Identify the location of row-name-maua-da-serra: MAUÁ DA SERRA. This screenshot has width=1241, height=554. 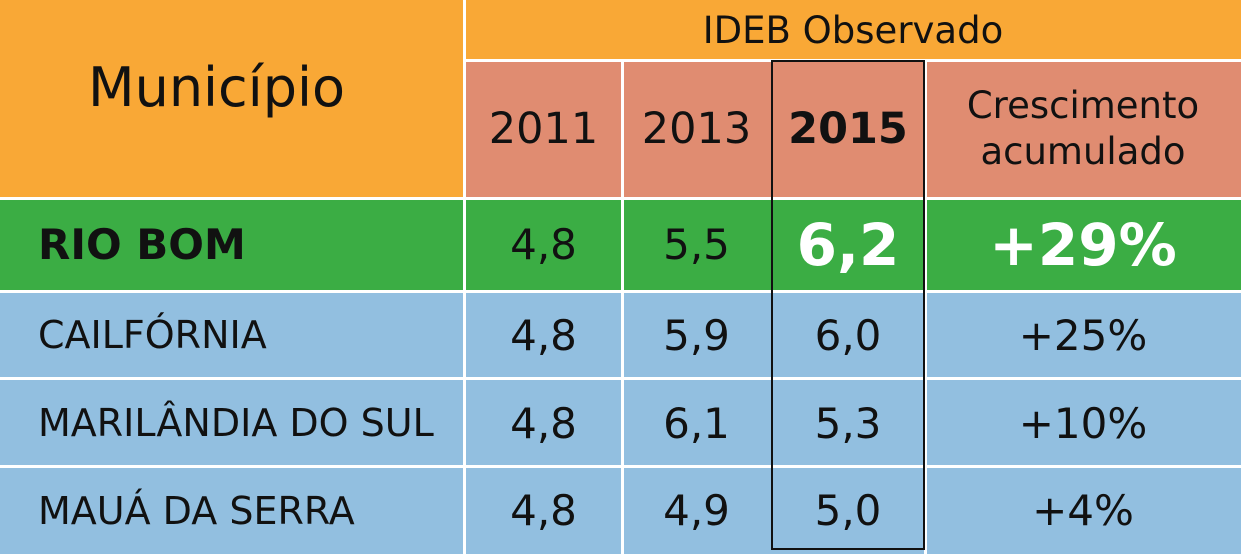
(232, 510).